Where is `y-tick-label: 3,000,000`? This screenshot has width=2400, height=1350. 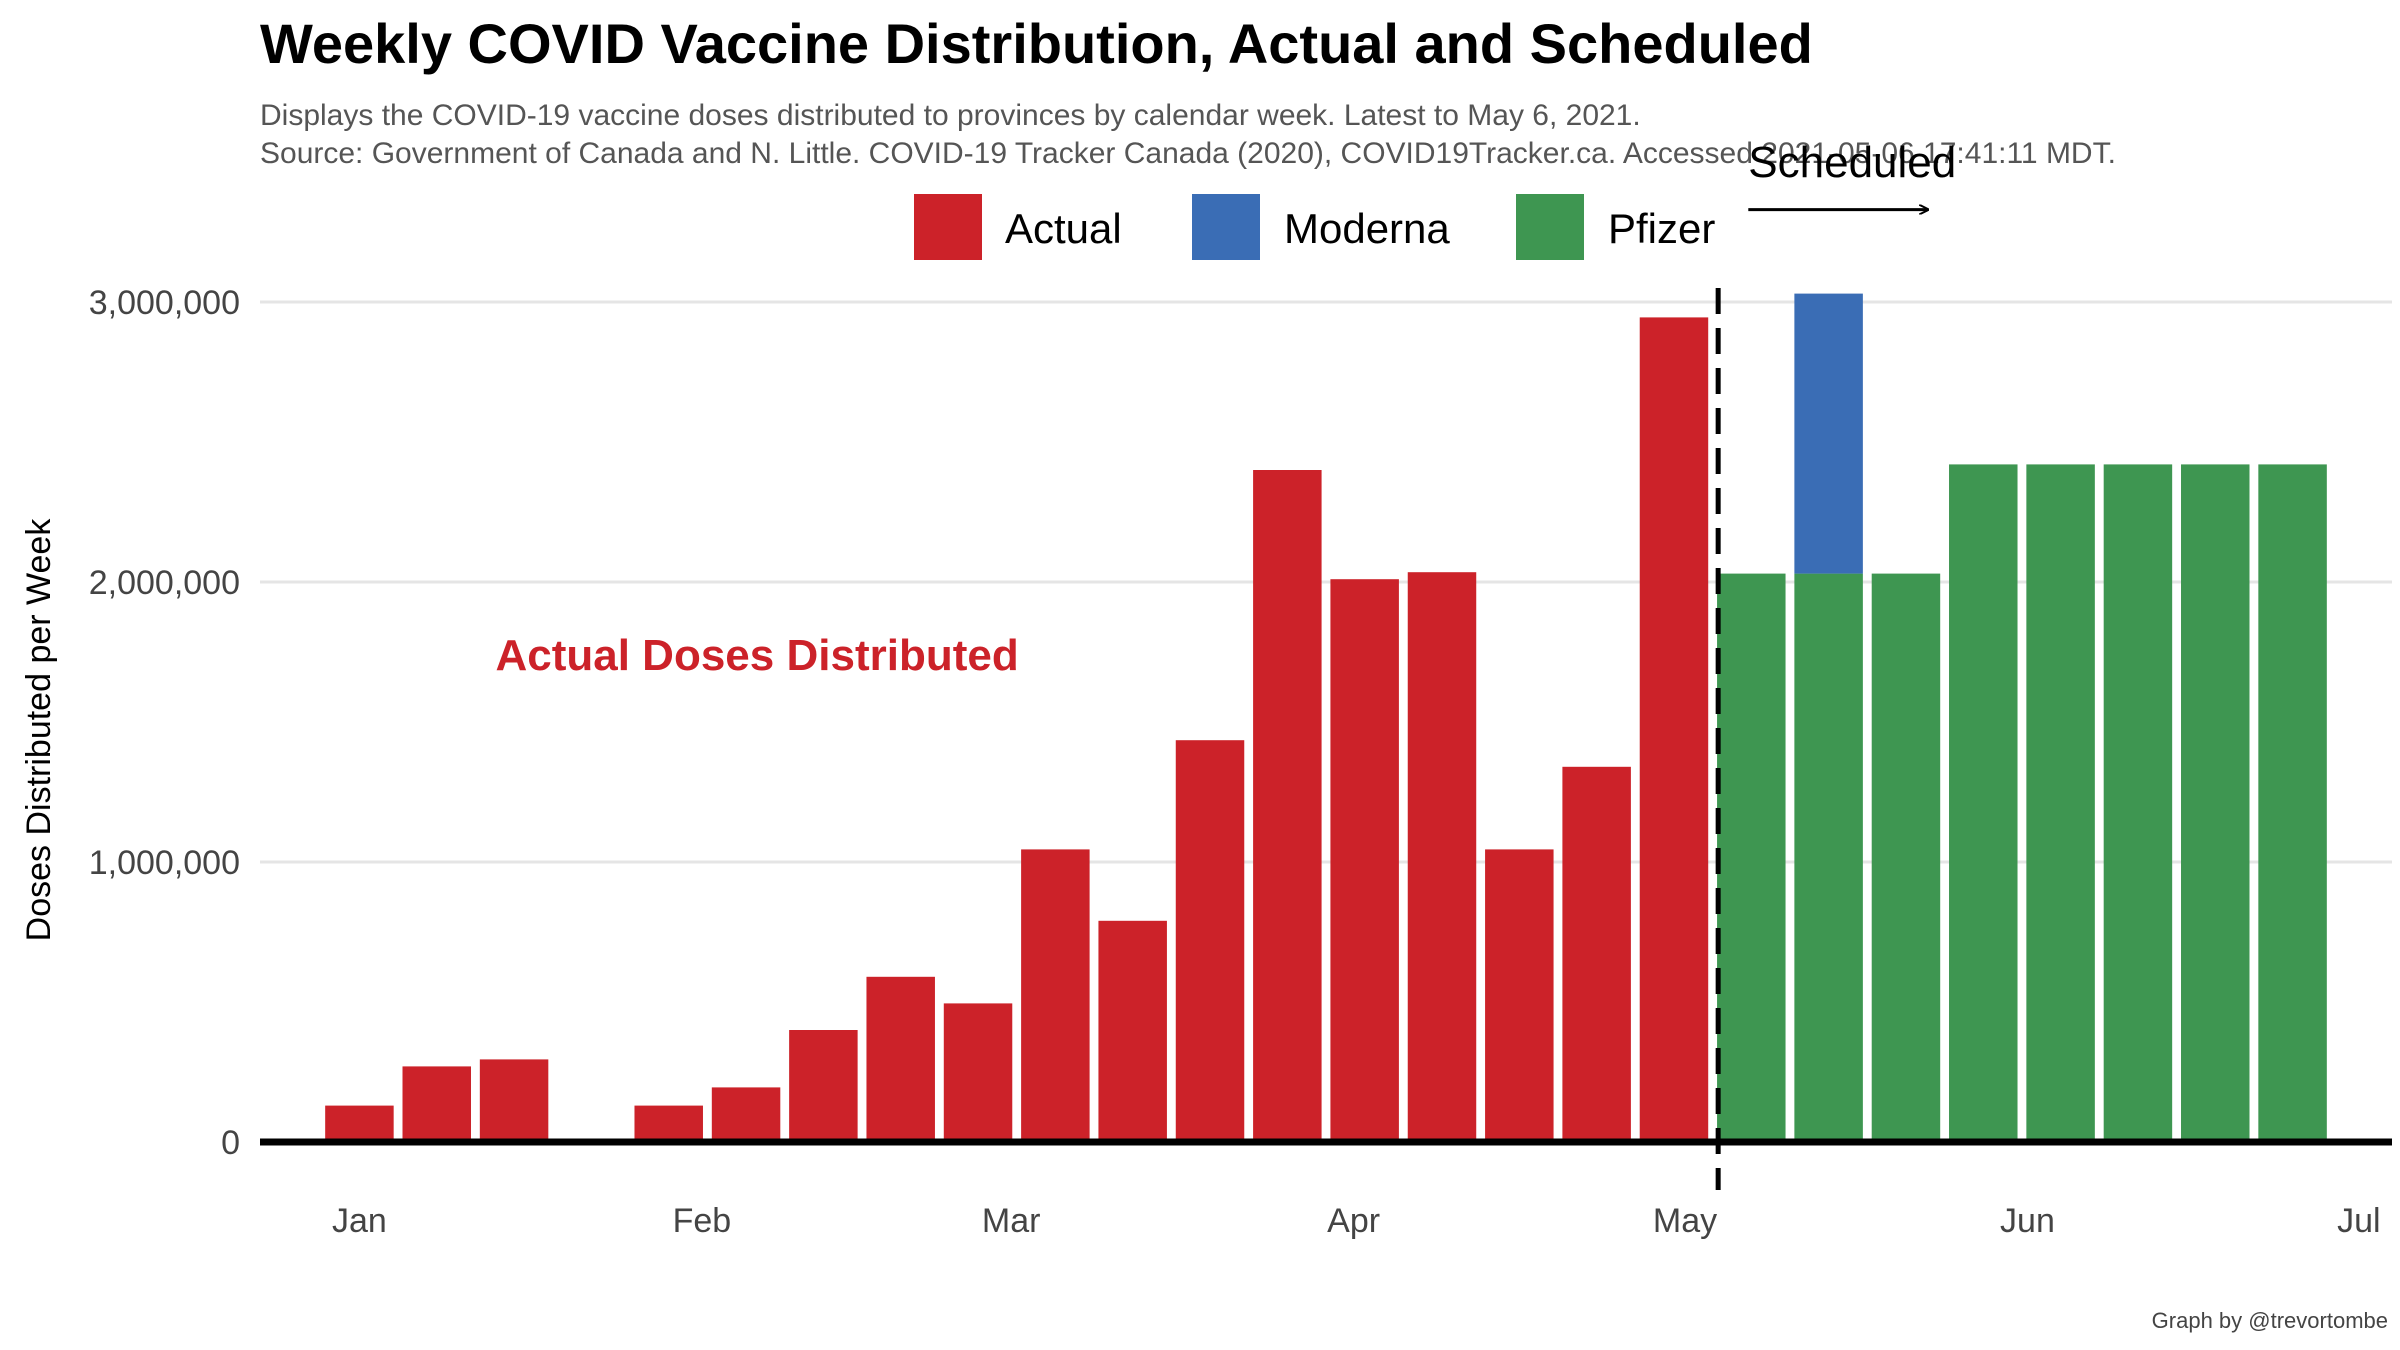
y-tick-label: 3,000,000 is located at coordinates (164, 303).